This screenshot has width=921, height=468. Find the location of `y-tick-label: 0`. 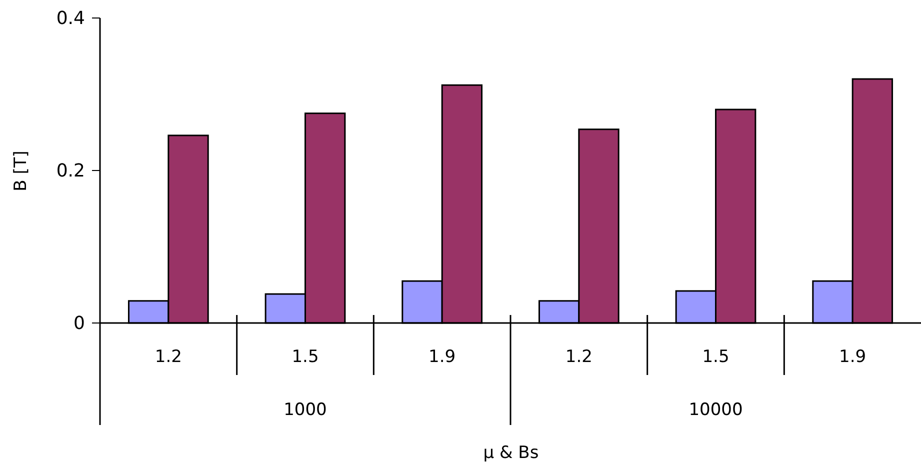

y-tick-label: 0 is located at coordinates (79, 323).